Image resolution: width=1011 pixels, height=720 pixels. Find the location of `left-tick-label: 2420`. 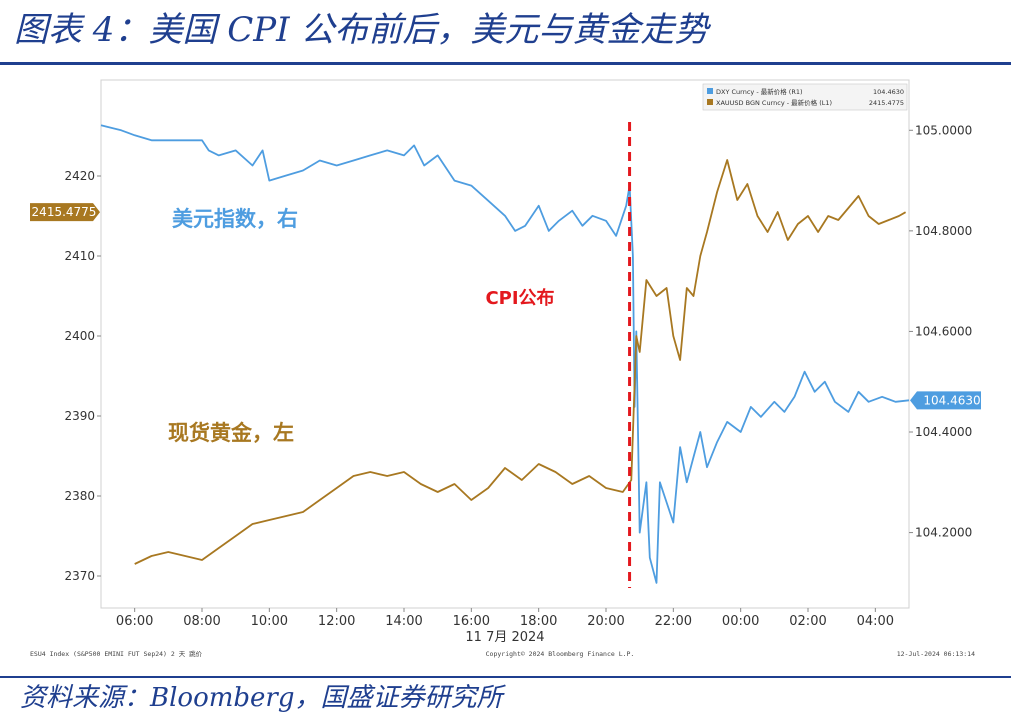

left-tick-label: 2420 is located at coordinates (79, 176).